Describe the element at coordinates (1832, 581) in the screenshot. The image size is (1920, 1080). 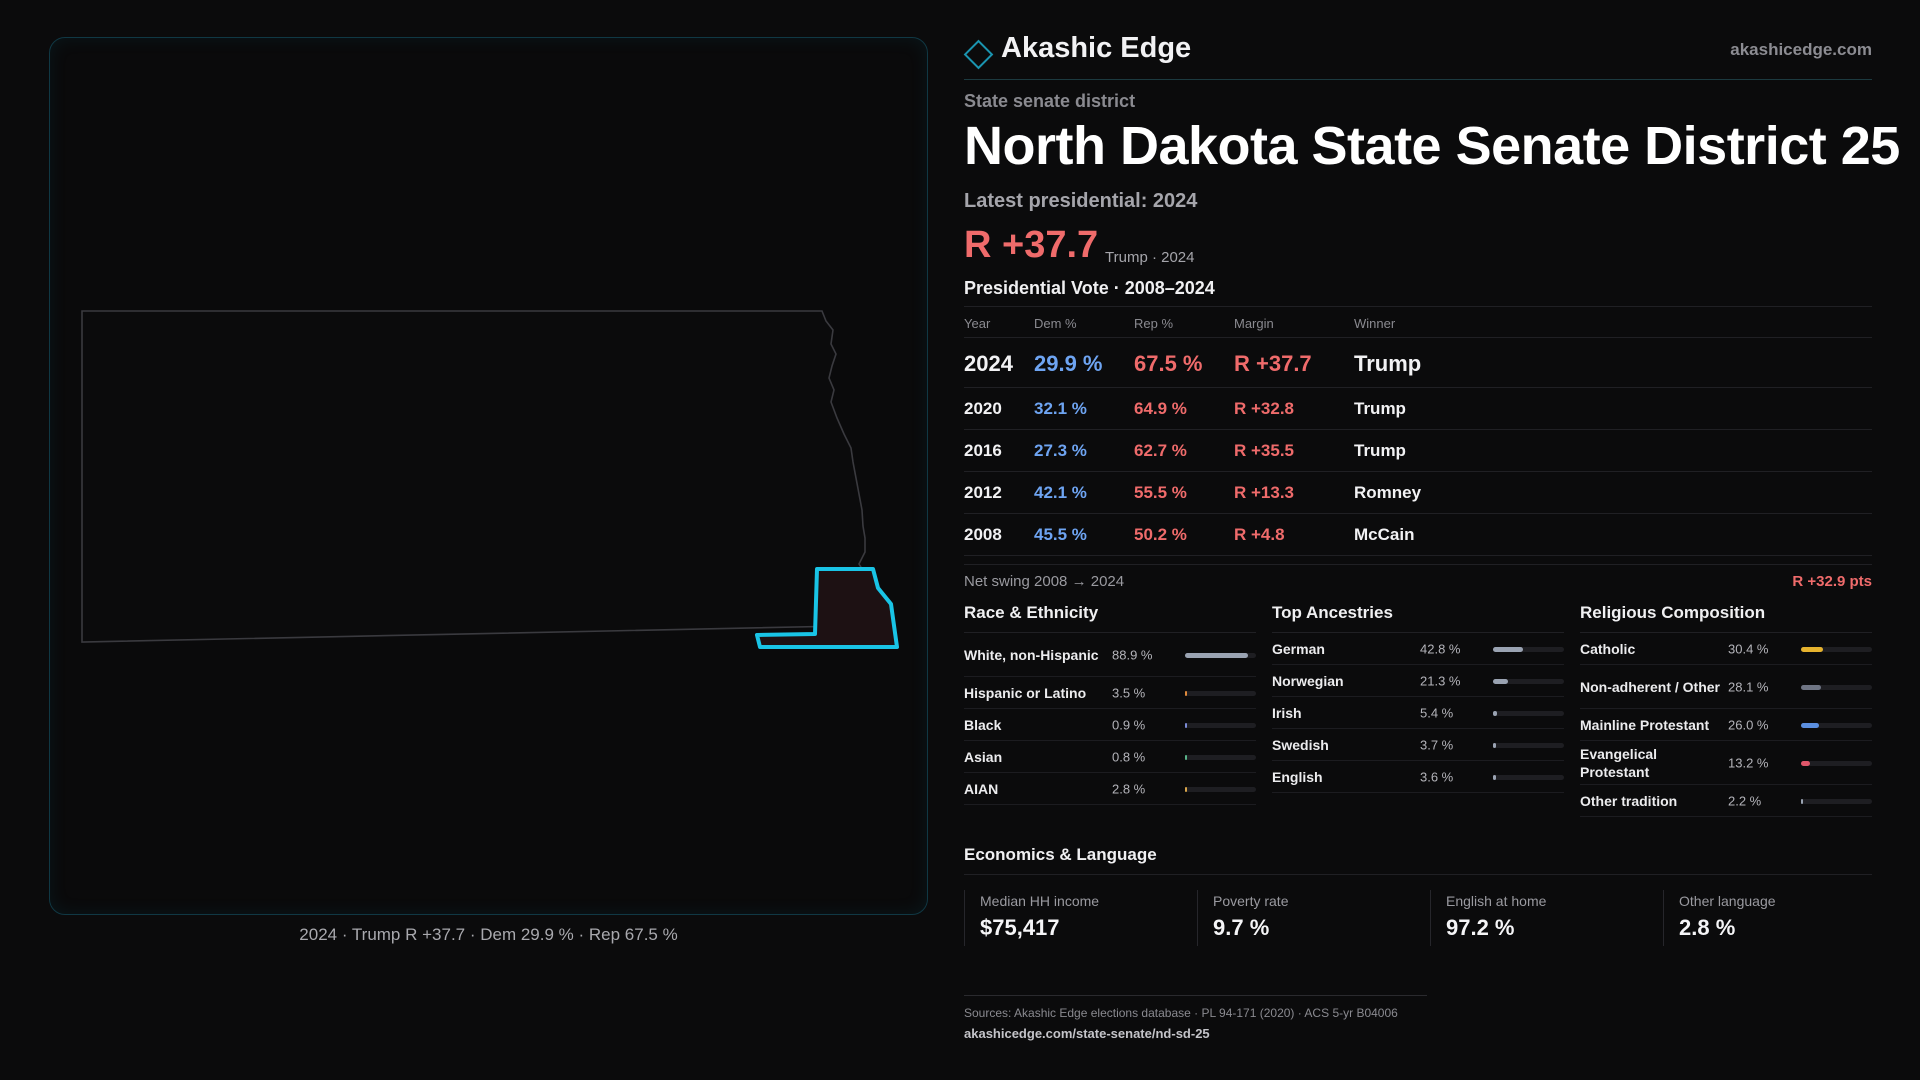
I see `net-swing-value: R +32.9 pts` at that location.